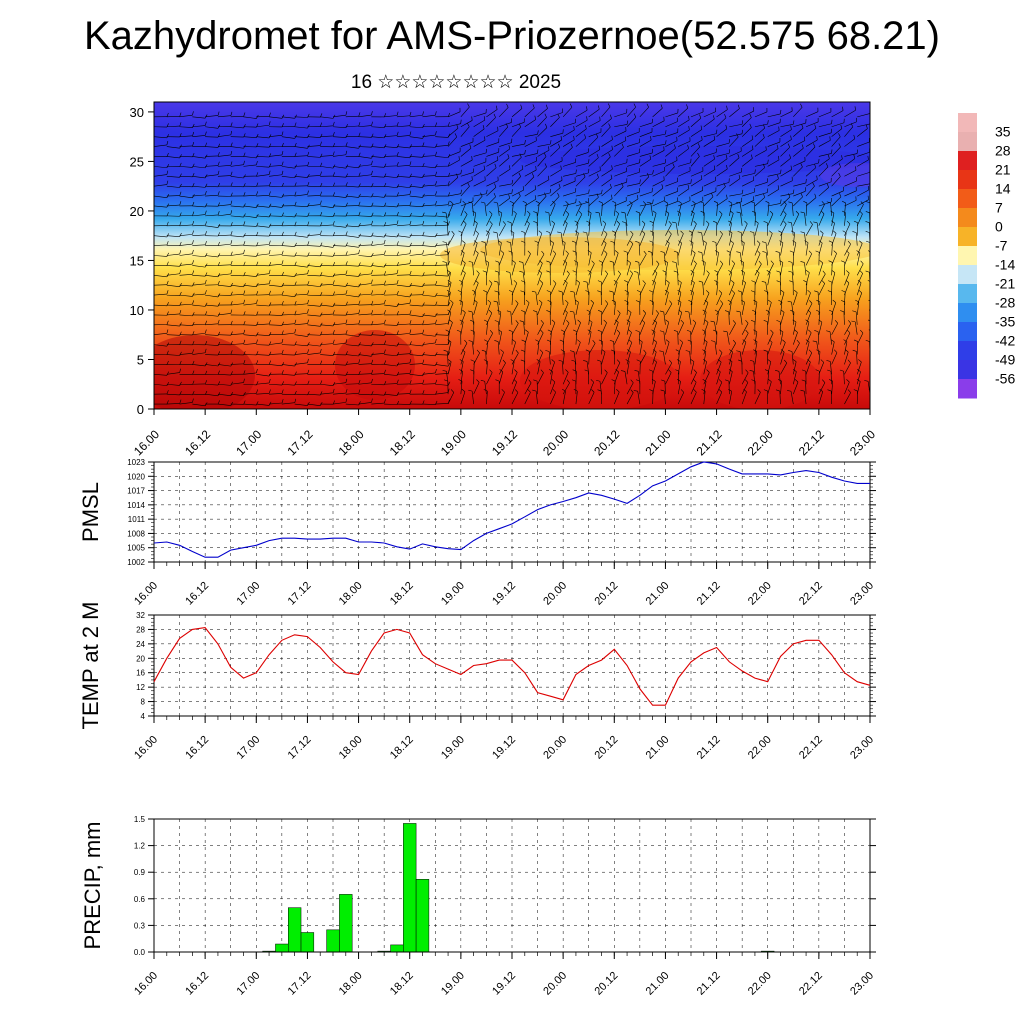 The height and width of the screenshot is (1024, 1024). Describe the element at coordinates (606, 442) in the screenshot. I see `heatmap-x-tick-label: 20.12` at that location.